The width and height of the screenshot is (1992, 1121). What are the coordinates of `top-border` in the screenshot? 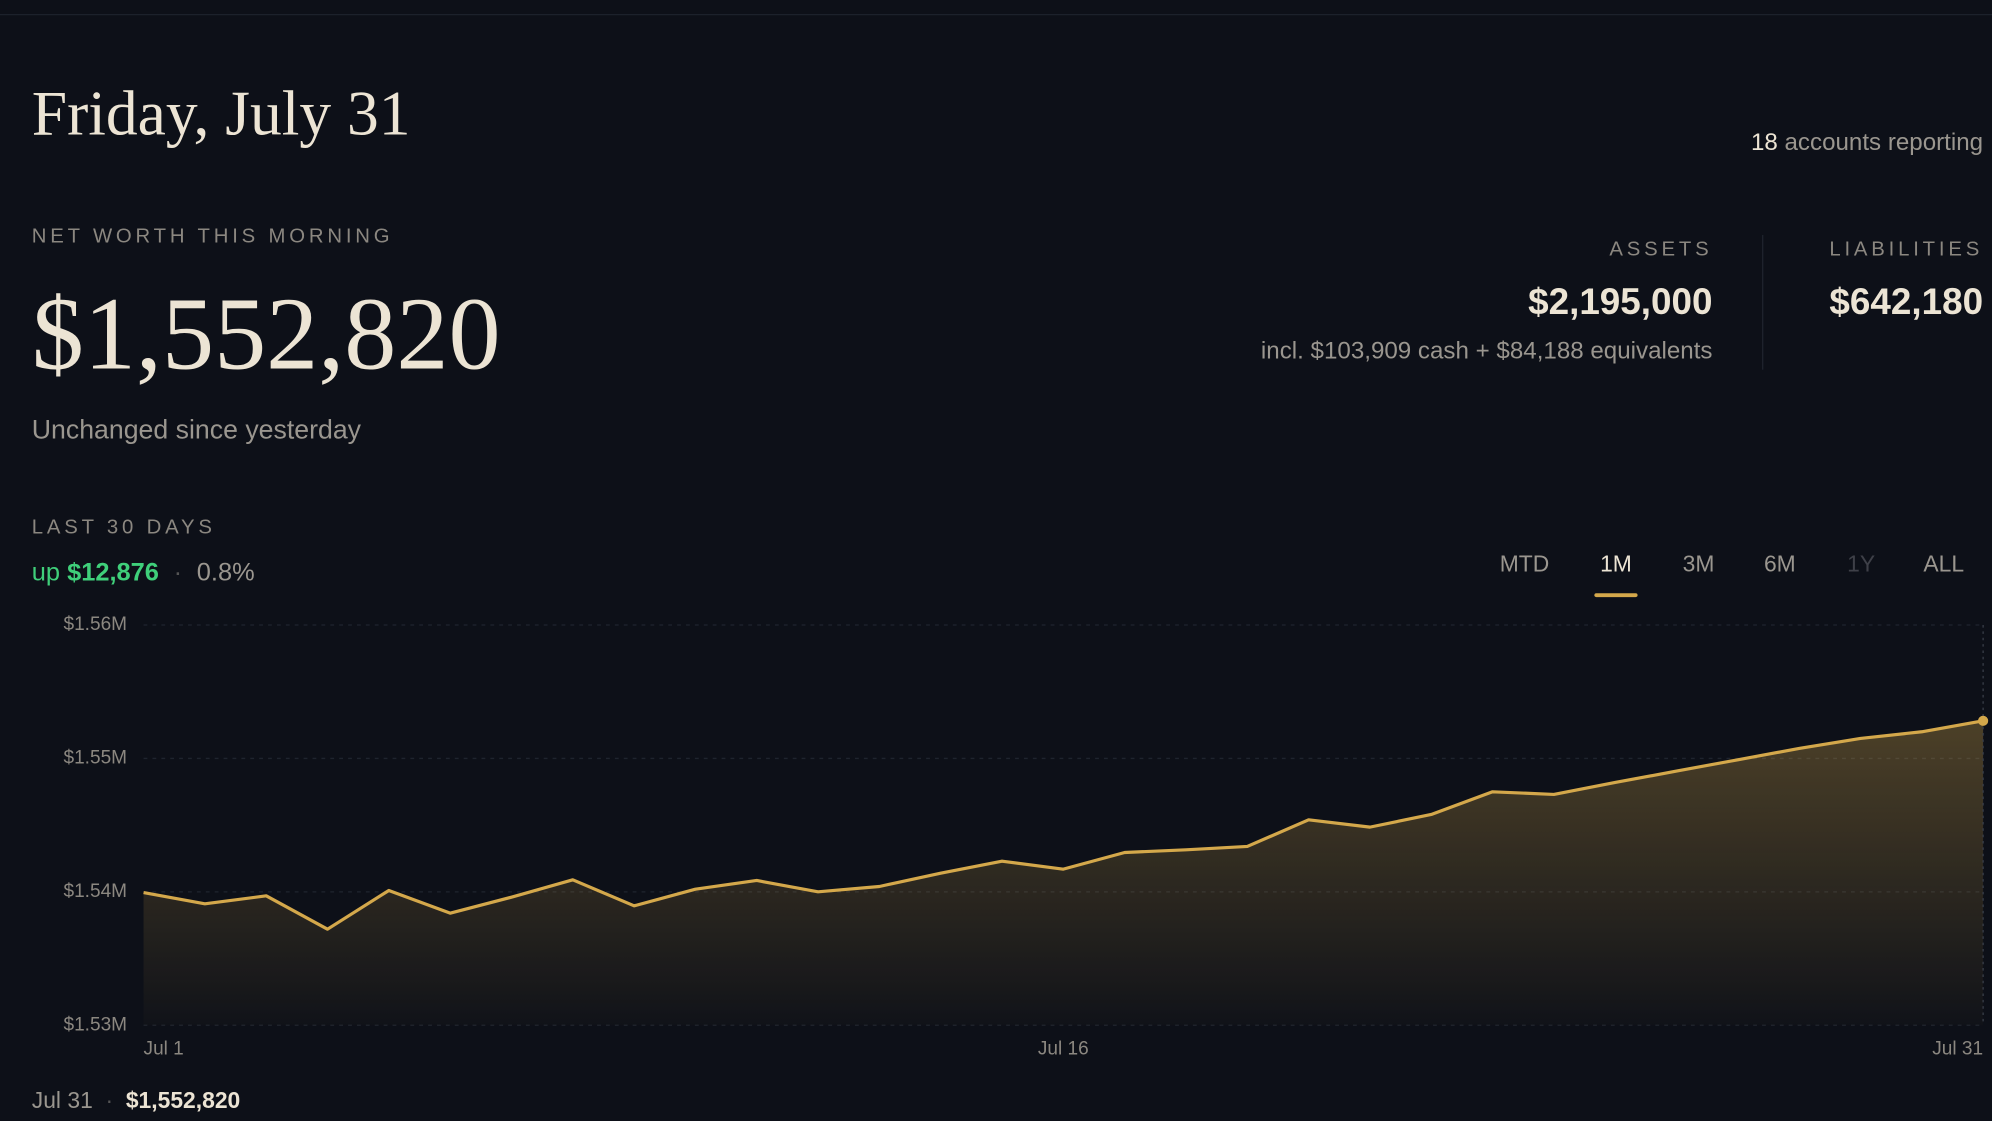 It's located at (996, 14).